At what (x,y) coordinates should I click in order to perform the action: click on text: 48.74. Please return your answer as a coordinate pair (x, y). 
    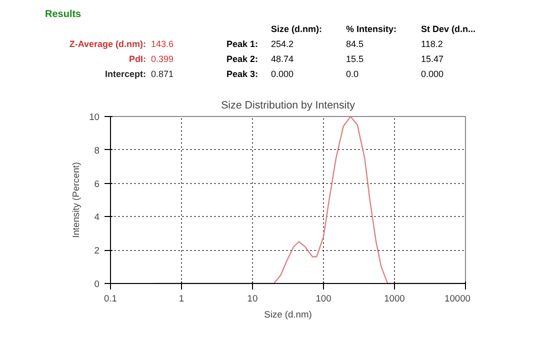
    Looking at the image, I should click on (282, 59).